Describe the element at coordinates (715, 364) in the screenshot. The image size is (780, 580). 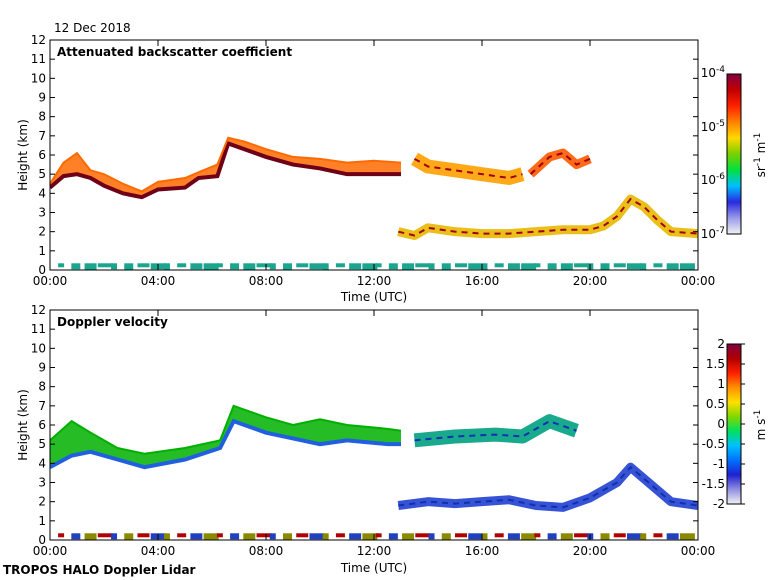
I see `cb-tick-label: 1.5` at that location.